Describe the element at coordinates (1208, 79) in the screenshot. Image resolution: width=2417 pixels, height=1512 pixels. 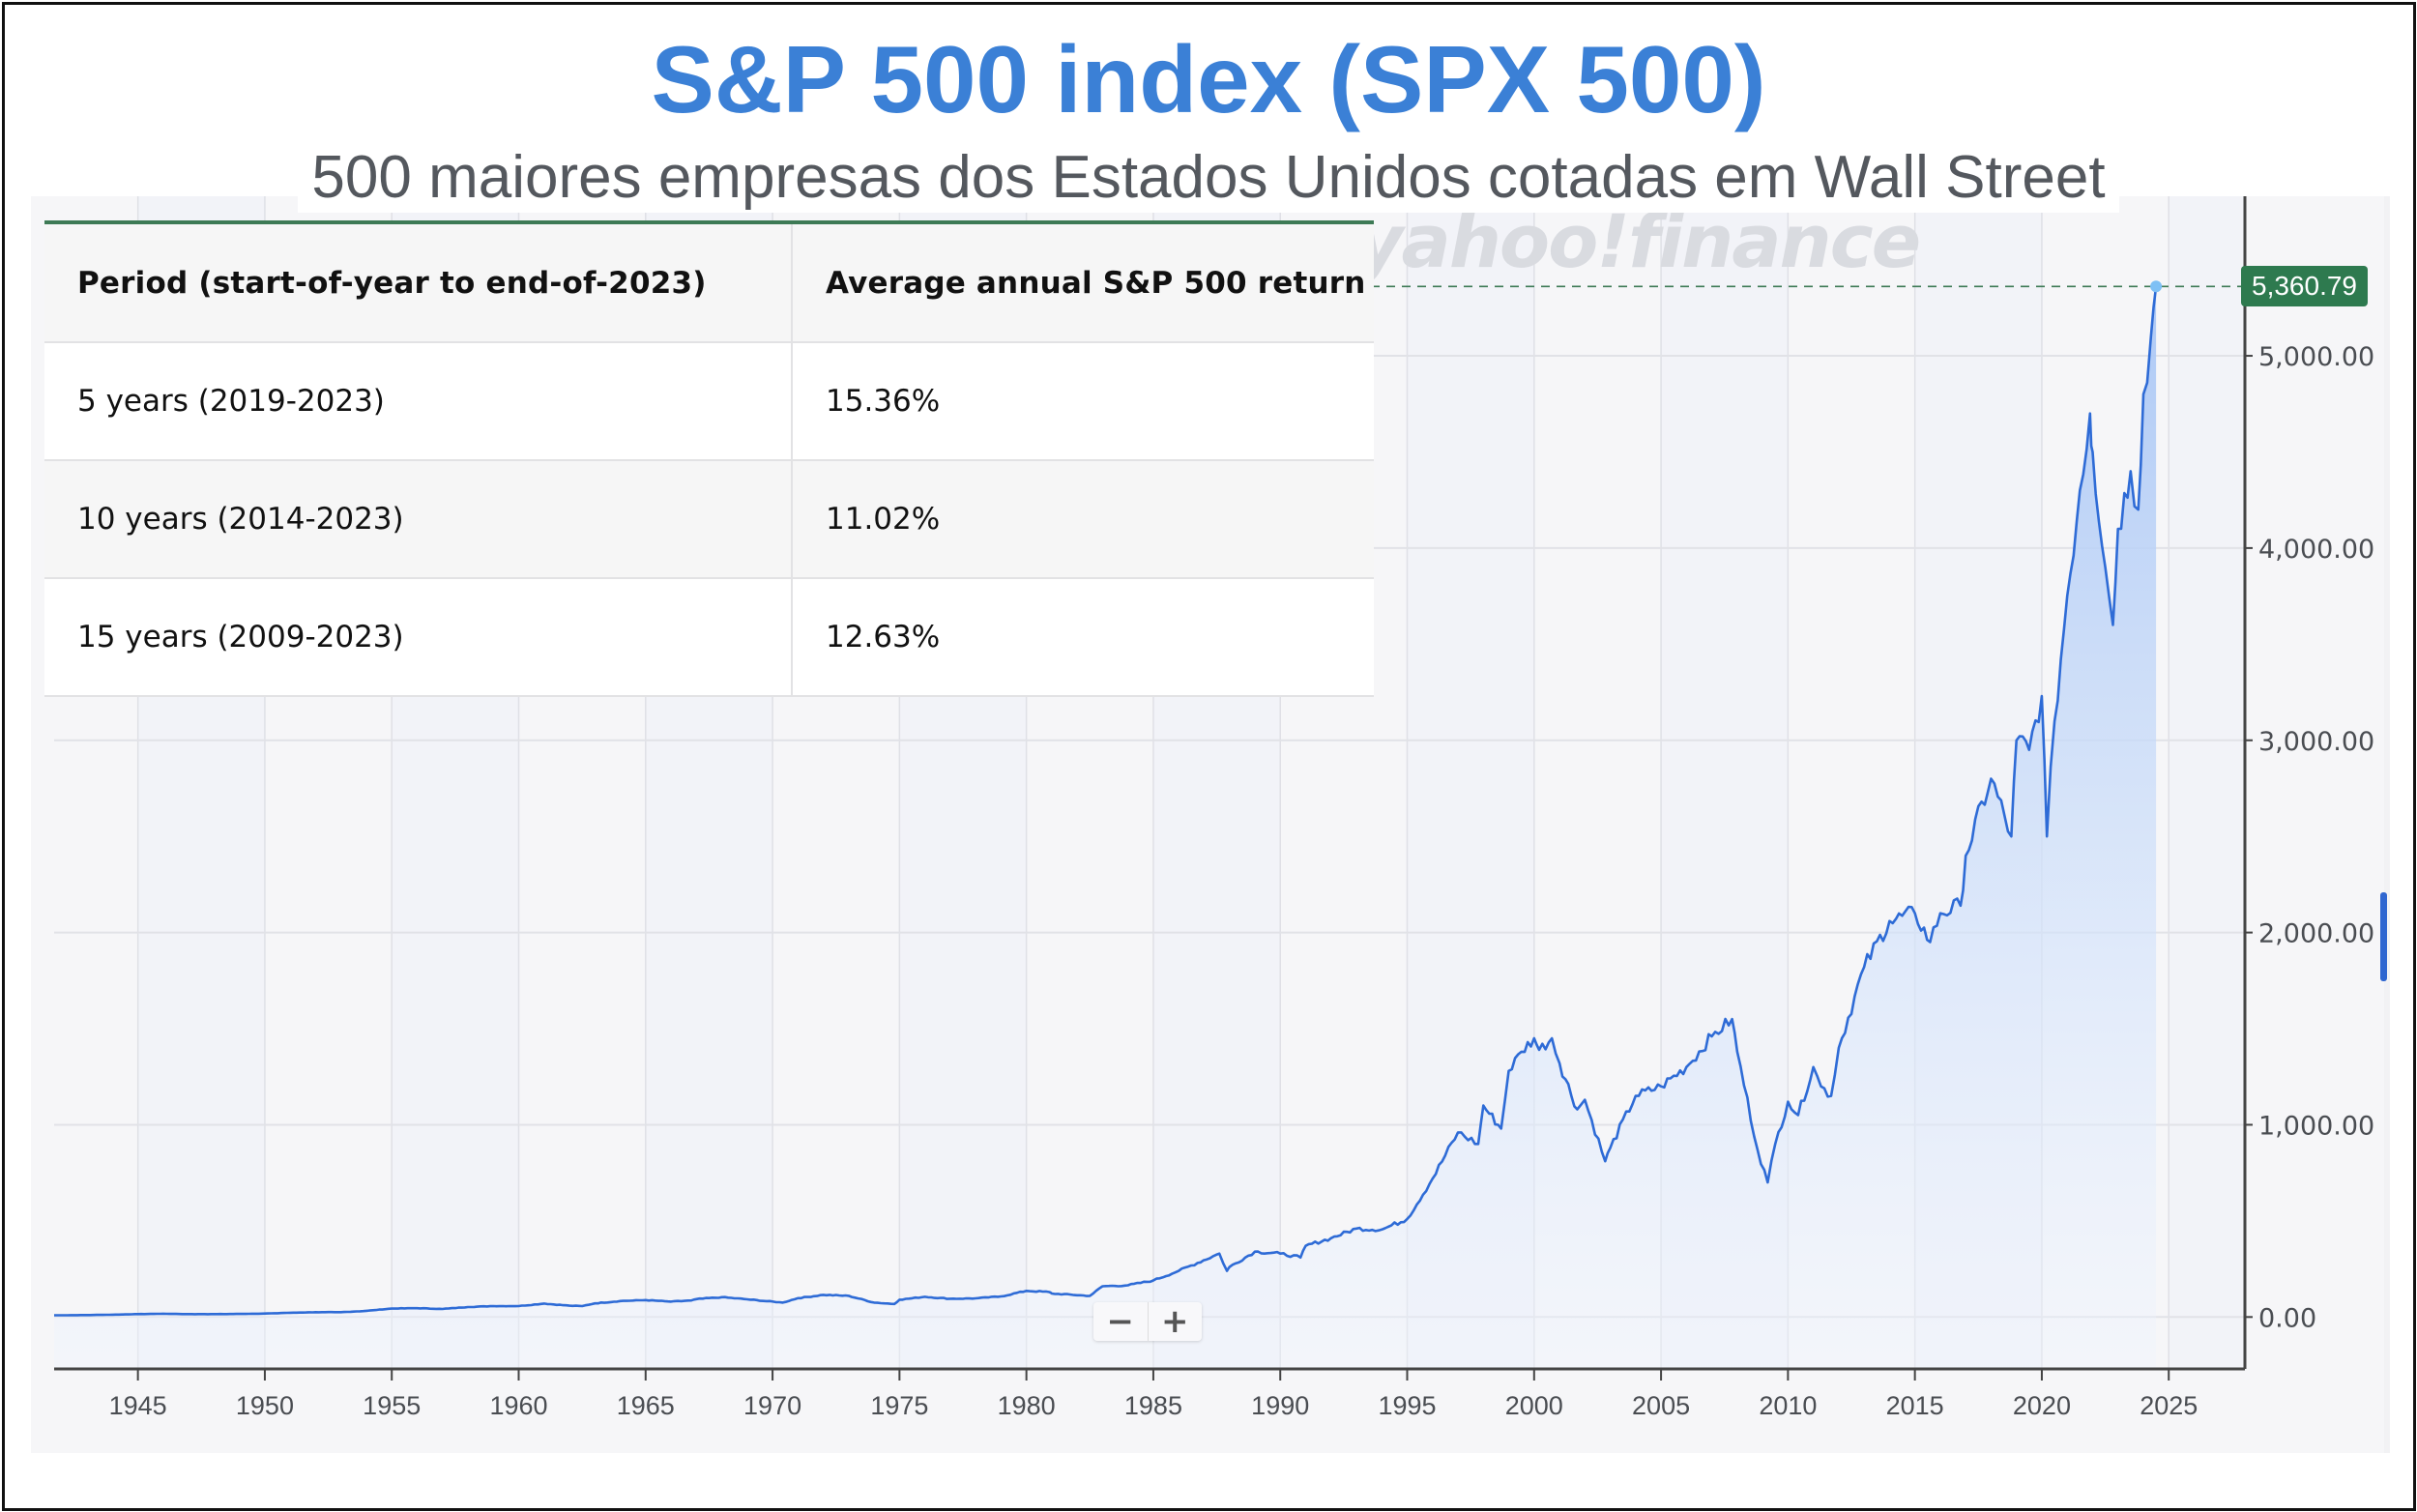
I see `page-title: S&P 500 index (SPX 500)` at that location.